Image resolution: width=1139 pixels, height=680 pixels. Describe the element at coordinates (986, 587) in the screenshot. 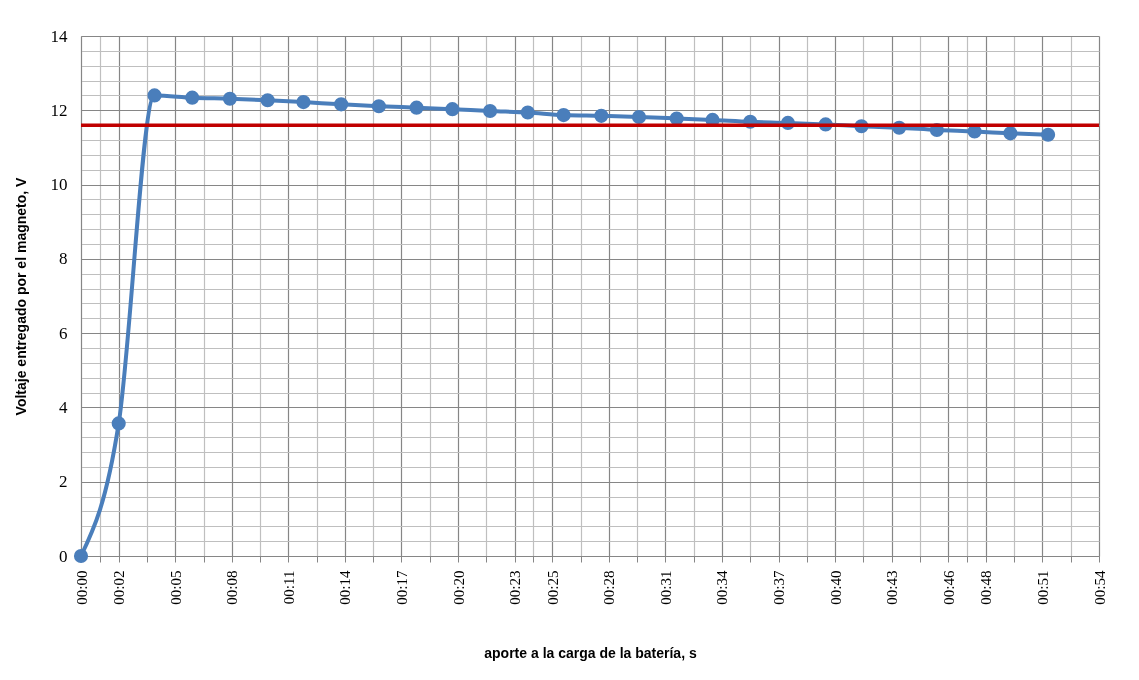

I see `x-tick-label: 00:48` at that location.